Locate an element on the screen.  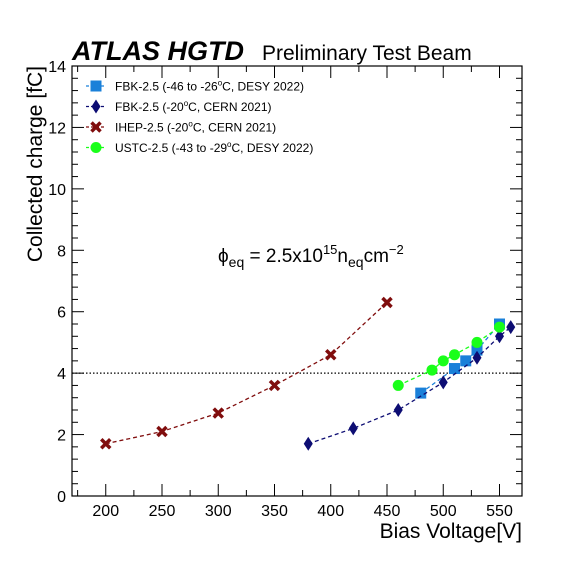
annot-n: n is located at coordinates (342, 256).